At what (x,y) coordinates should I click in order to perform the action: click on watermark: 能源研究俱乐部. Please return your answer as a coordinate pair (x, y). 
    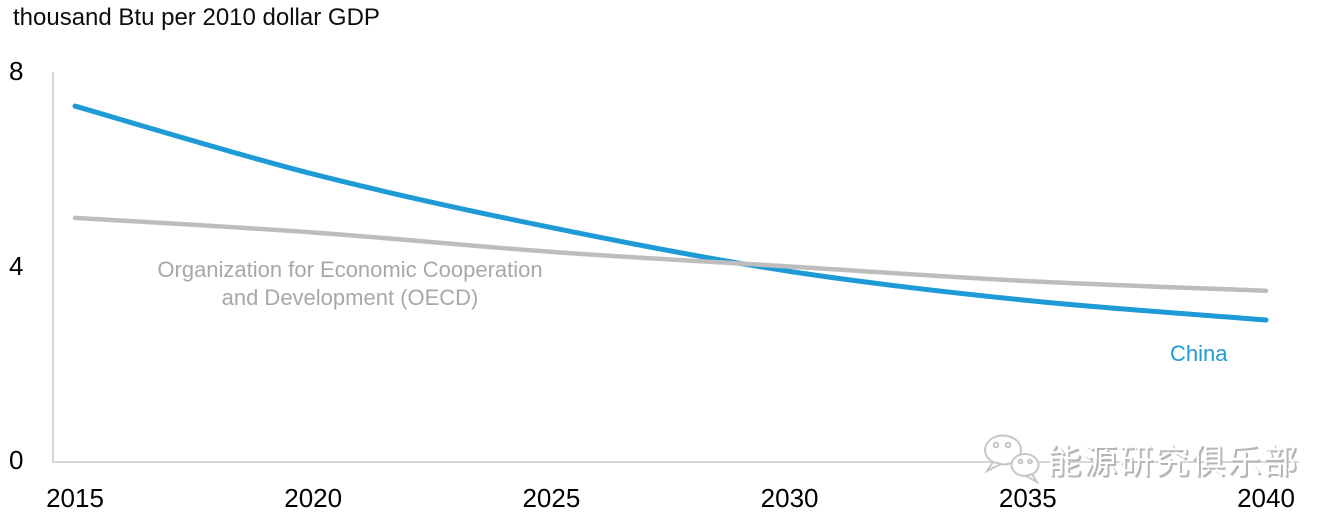
    Looking at the image, I should click on (1140, 458).